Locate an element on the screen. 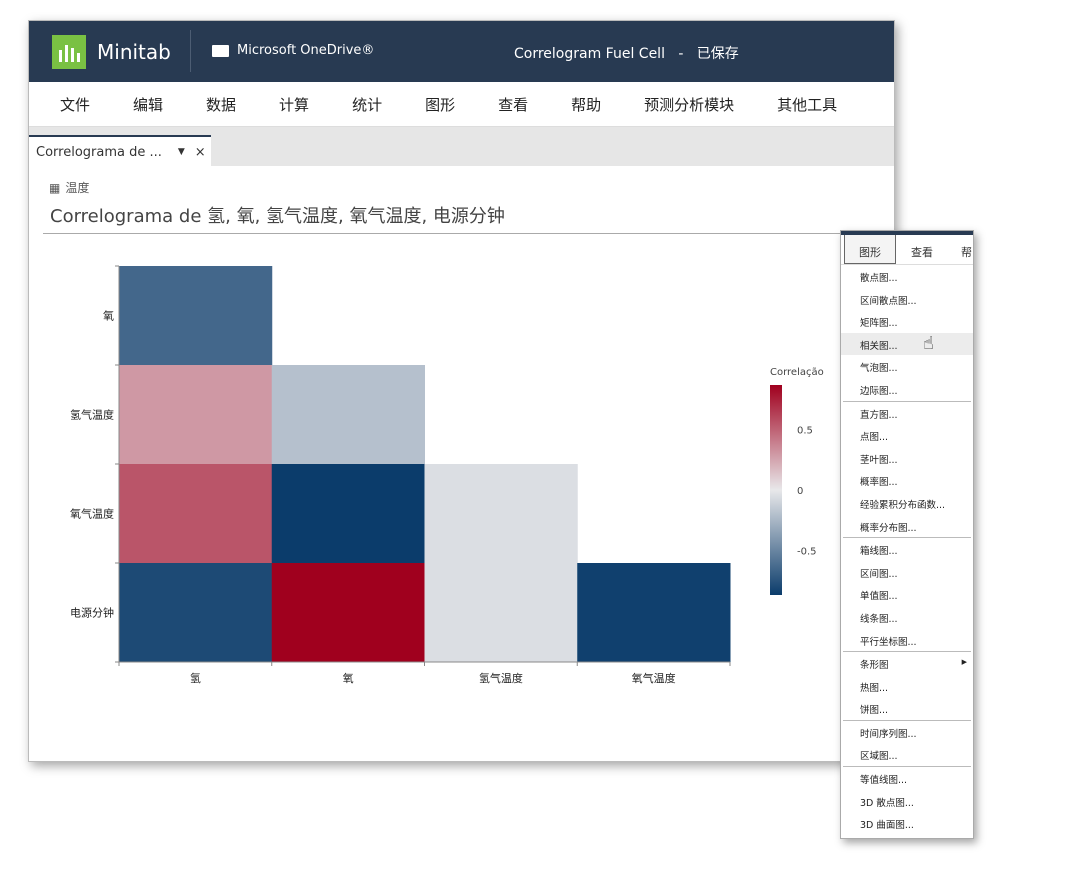  legend-tick-label: 0.5 is located at coordinates (805, 431).